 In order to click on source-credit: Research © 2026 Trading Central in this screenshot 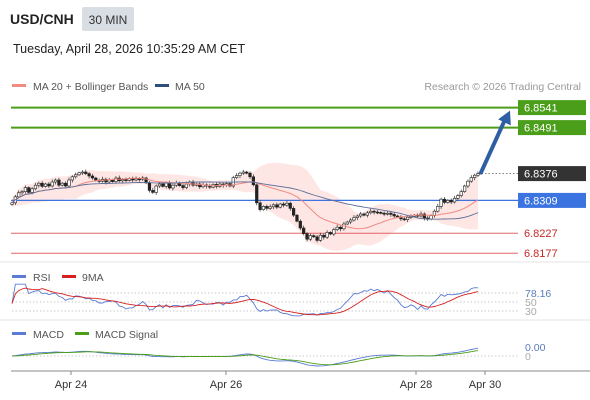, I will do `click(502, 87)`.